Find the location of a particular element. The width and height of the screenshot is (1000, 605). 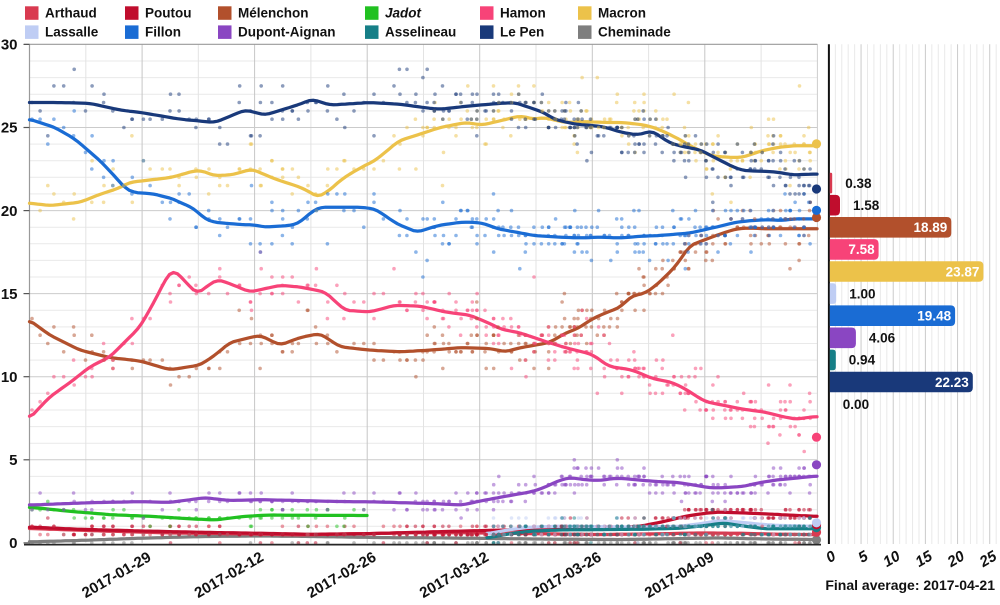

svg-text: 19.48 is located at coordinates (934, 316).